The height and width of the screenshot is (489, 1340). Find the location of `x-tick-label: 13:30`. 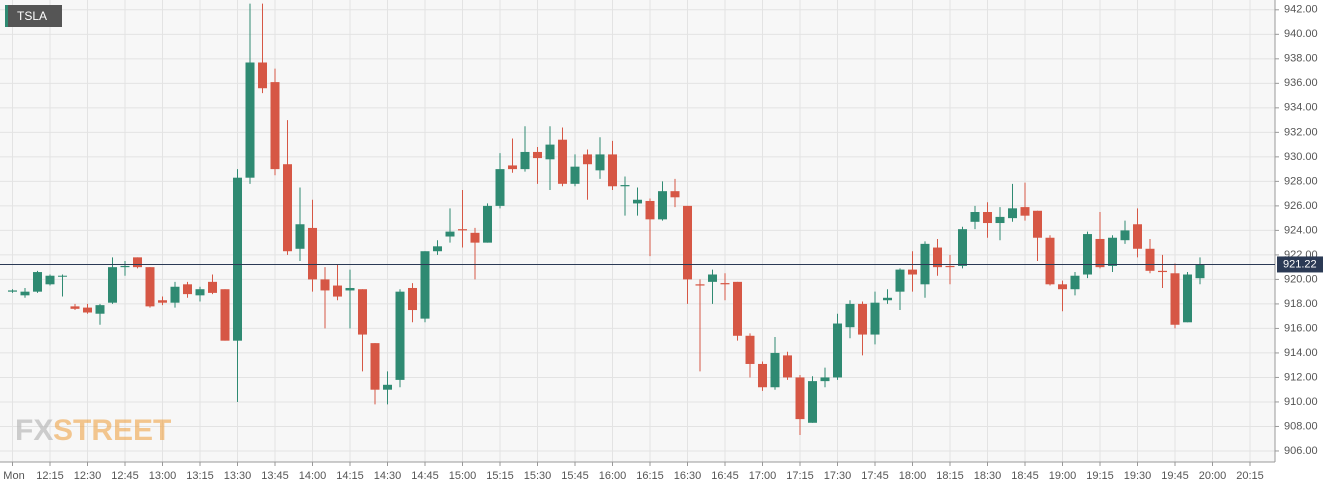

x-tick-label: 13:30 is located at coordinates (238, 476).